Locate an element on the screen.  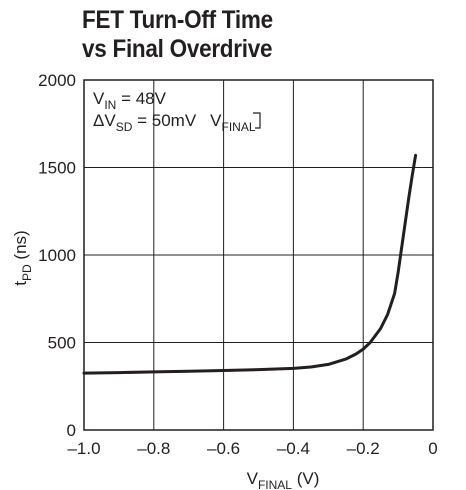
x-tick-label: –1.0 is located at coordinates (83, 448).